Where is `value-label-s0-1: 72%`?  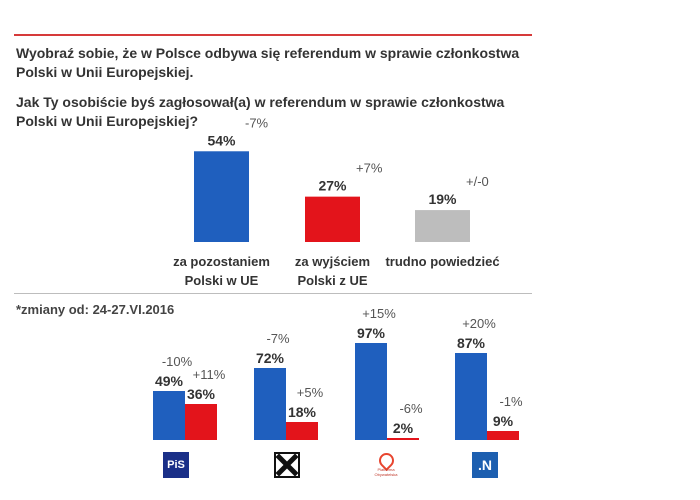
value-label-s0-1: 72% is located at coordinates (270, 358).